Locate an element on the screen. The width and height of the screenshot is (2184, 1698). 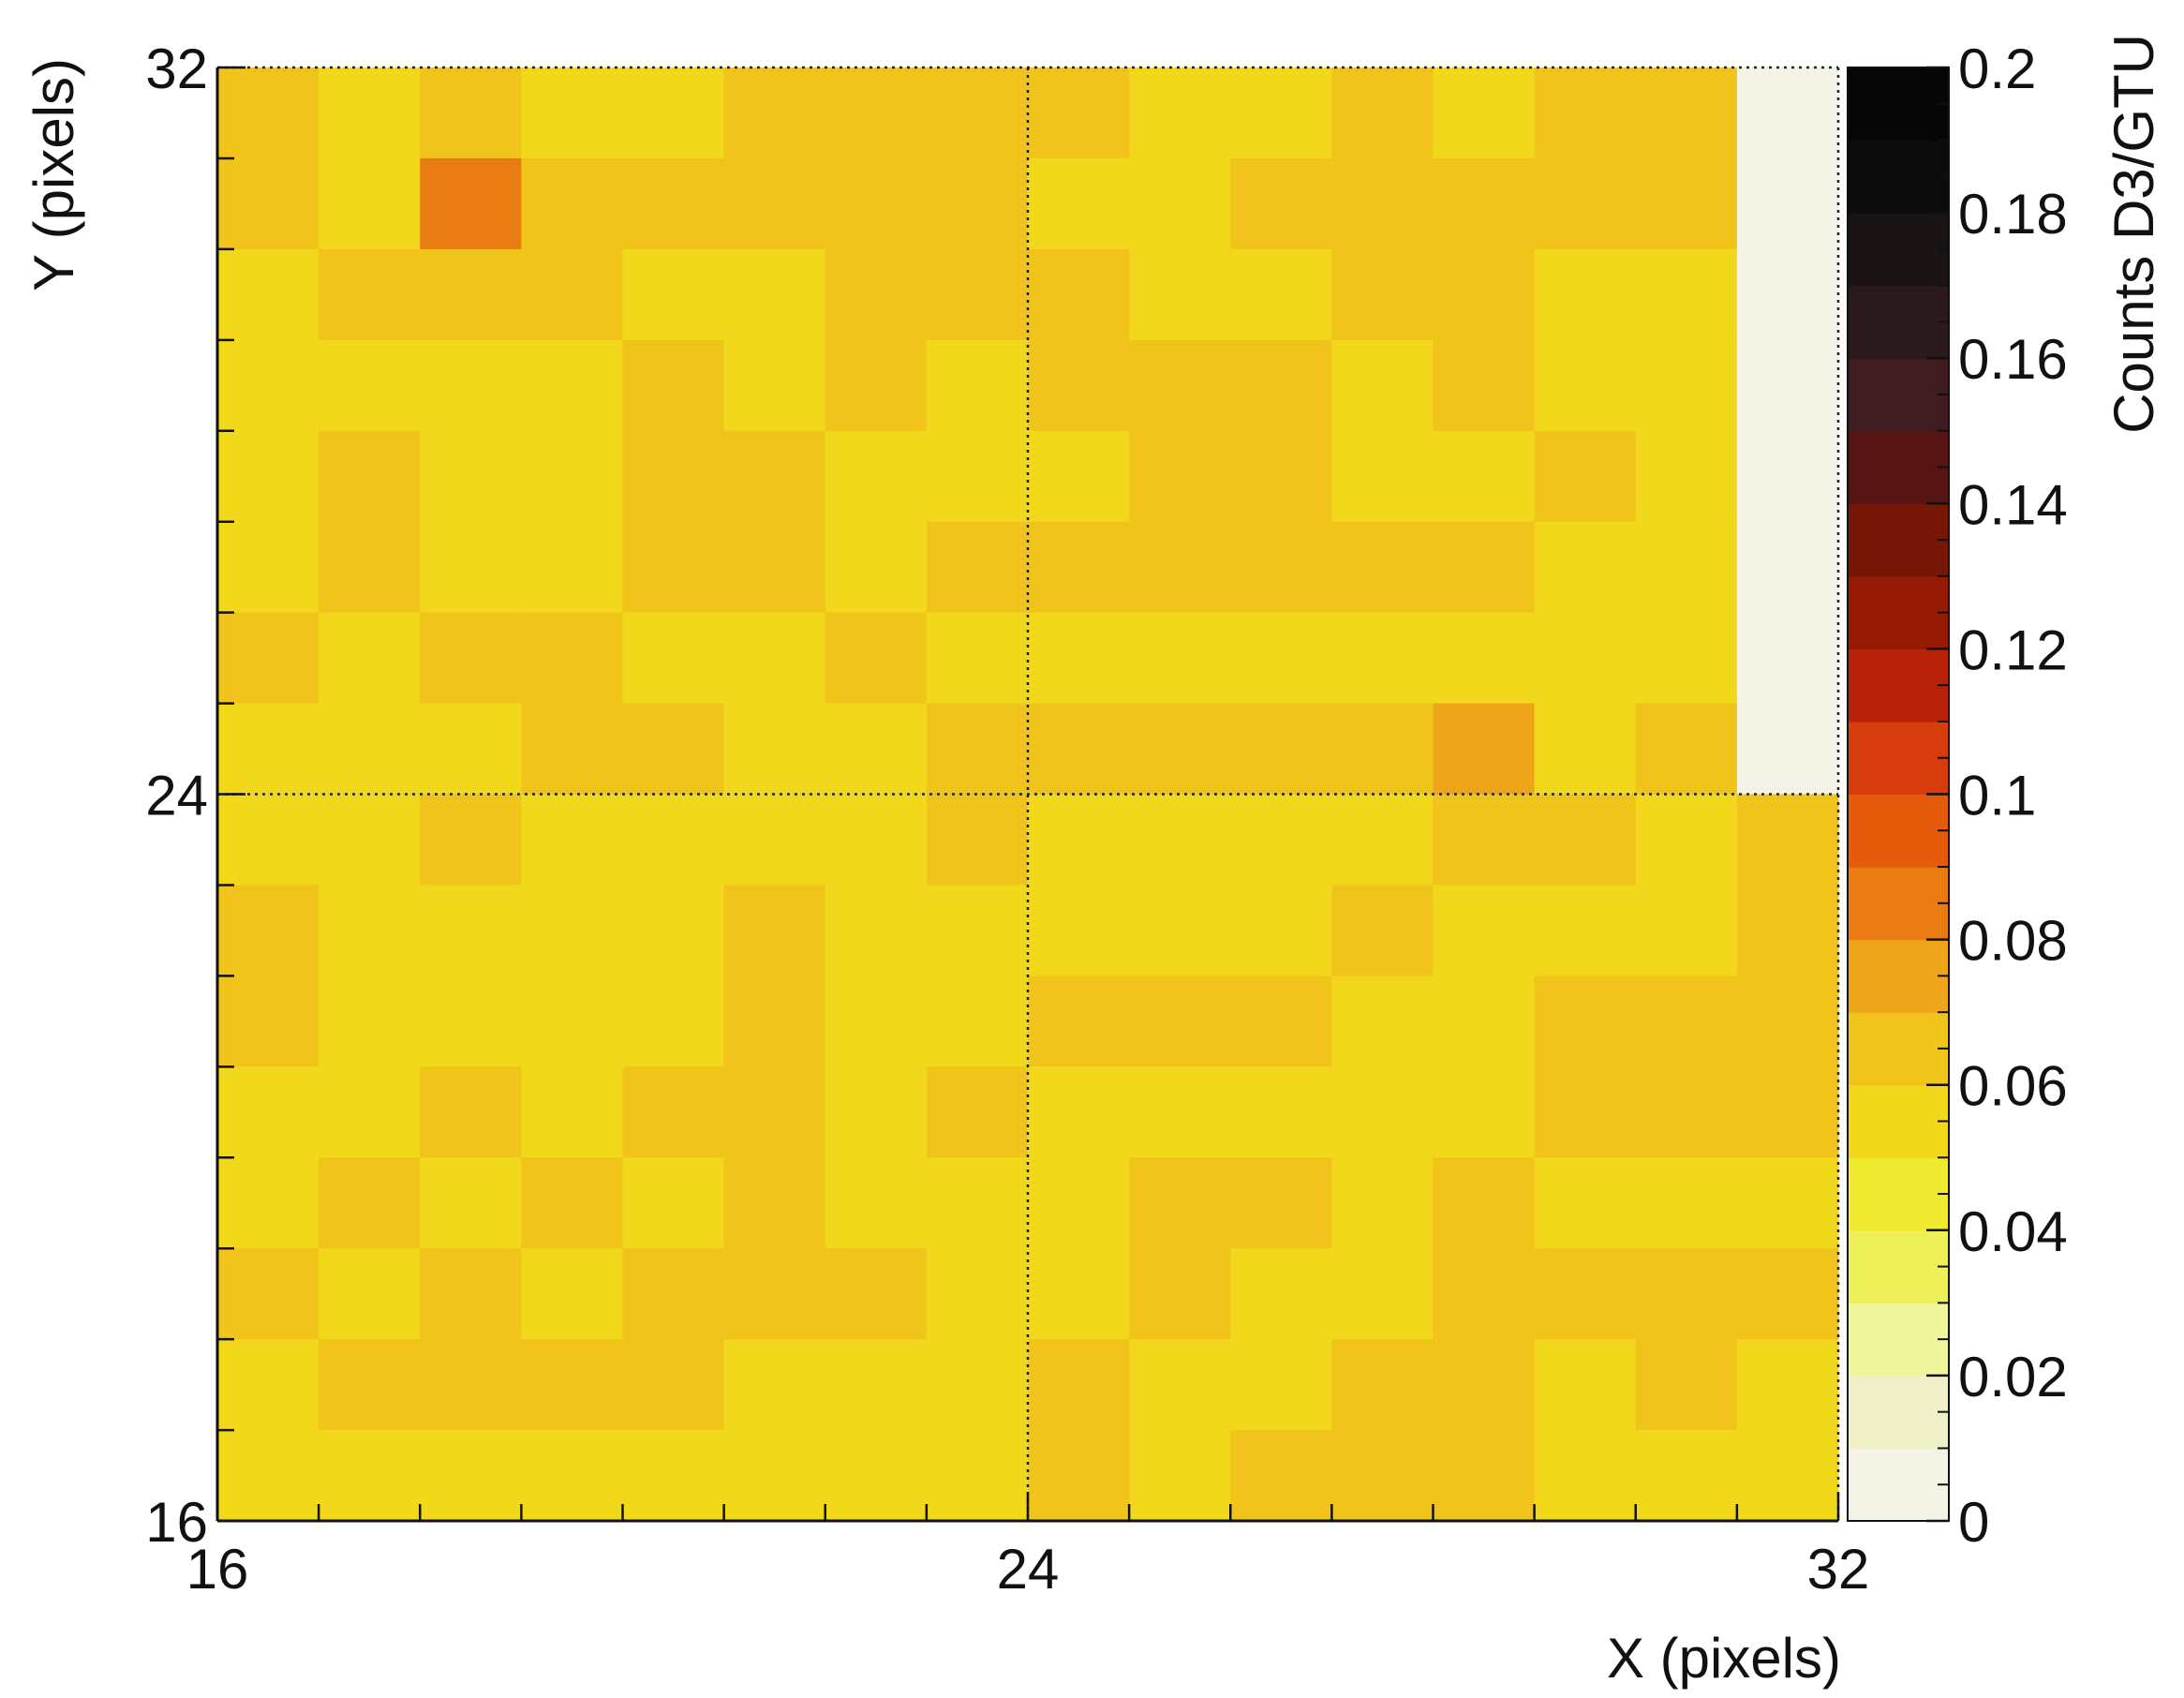
z-tick-label: 0.02 is located at coordinates (2013, 1377).